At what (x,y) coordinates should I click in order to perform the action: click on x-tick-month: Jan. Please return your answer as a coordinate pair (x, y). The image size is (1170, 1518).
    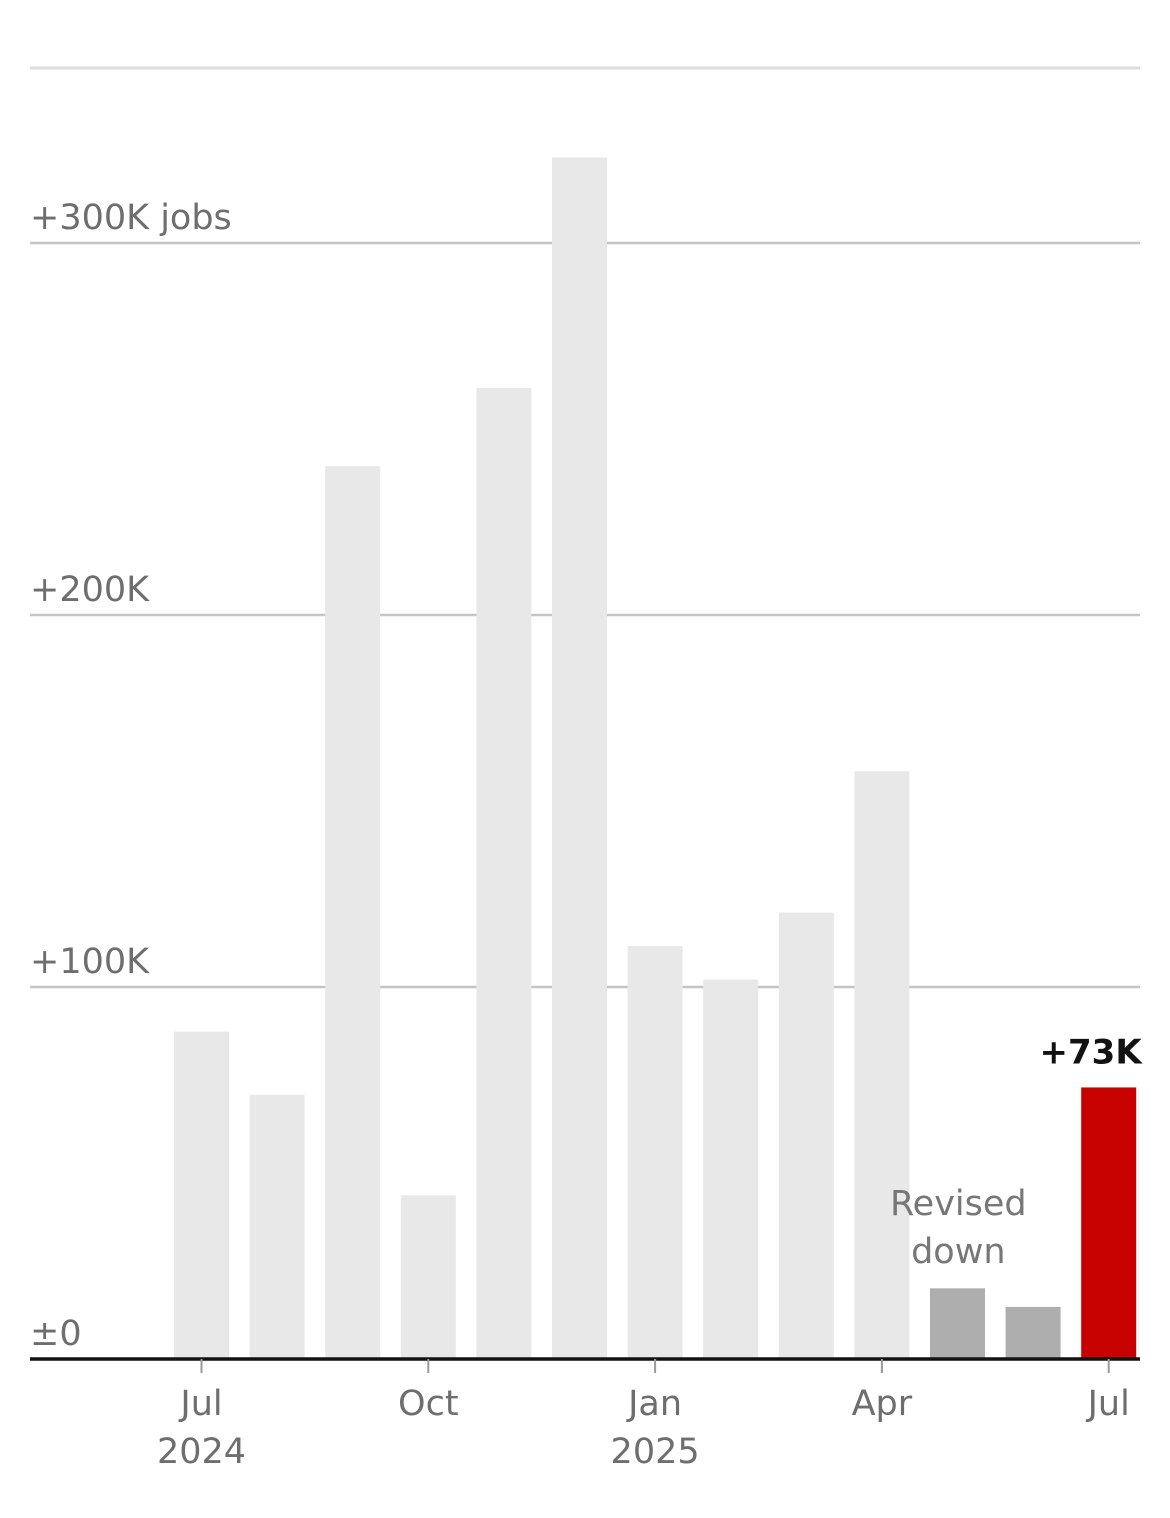
    Looking at the image, I should click on (654, 1404).